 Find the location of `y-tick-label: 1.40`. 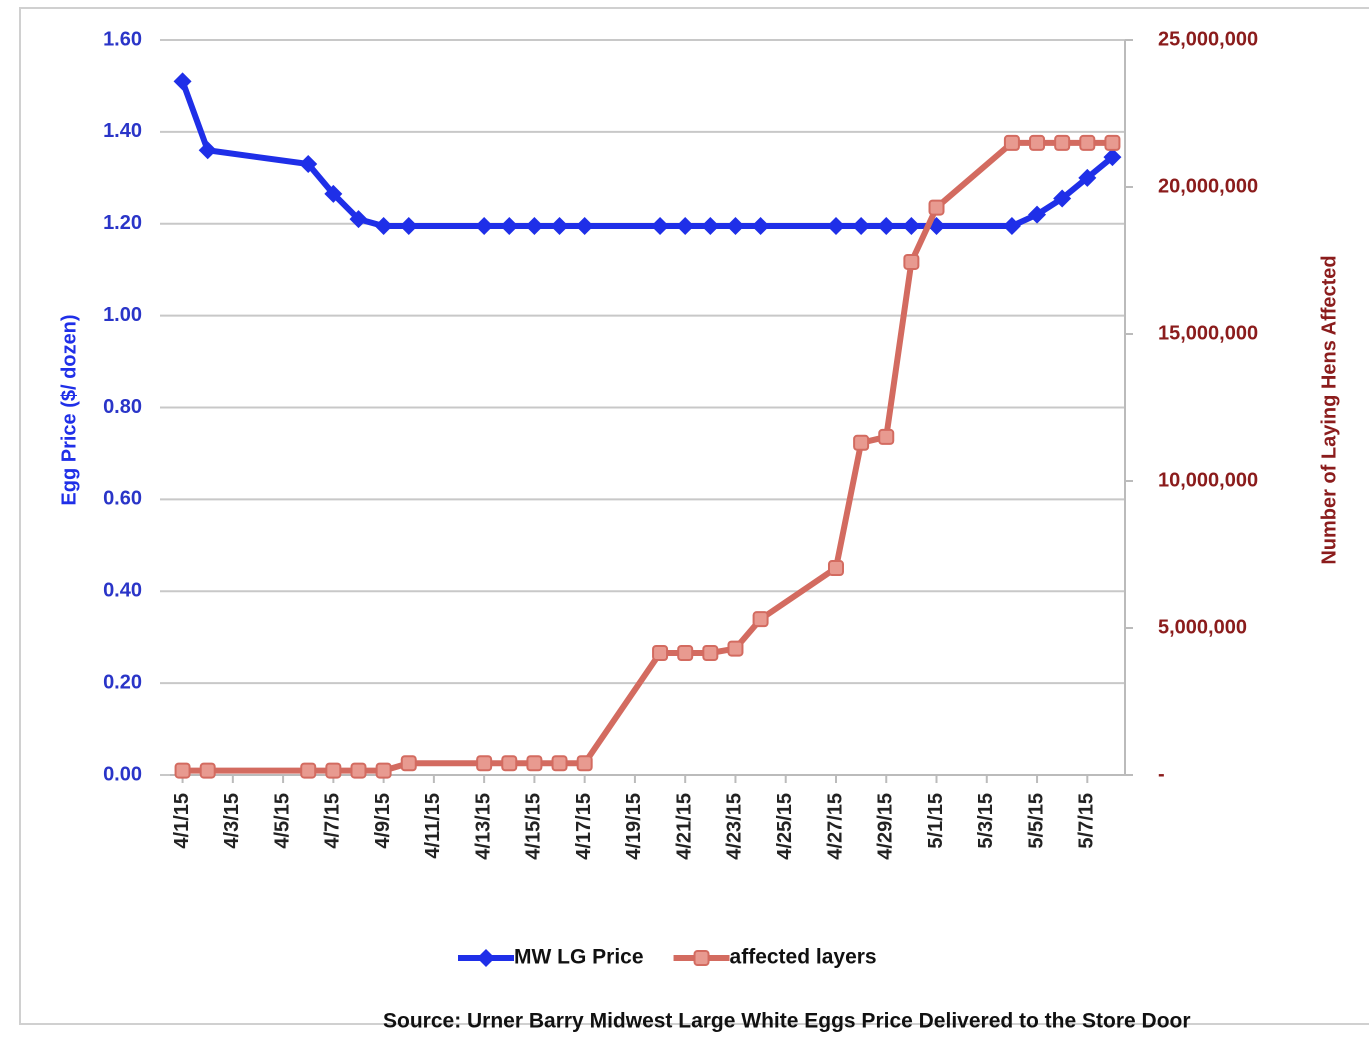

y-tick-label: 1.40 is located at coordinates (122, 131).